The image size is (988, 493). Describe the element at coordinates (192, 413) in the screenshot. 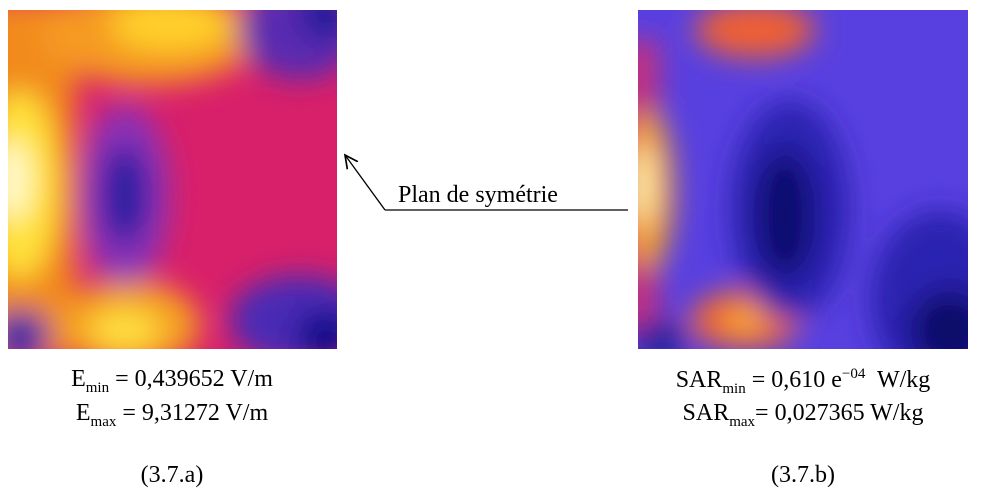

I see `value: = 9,31272 V/m` at that location.